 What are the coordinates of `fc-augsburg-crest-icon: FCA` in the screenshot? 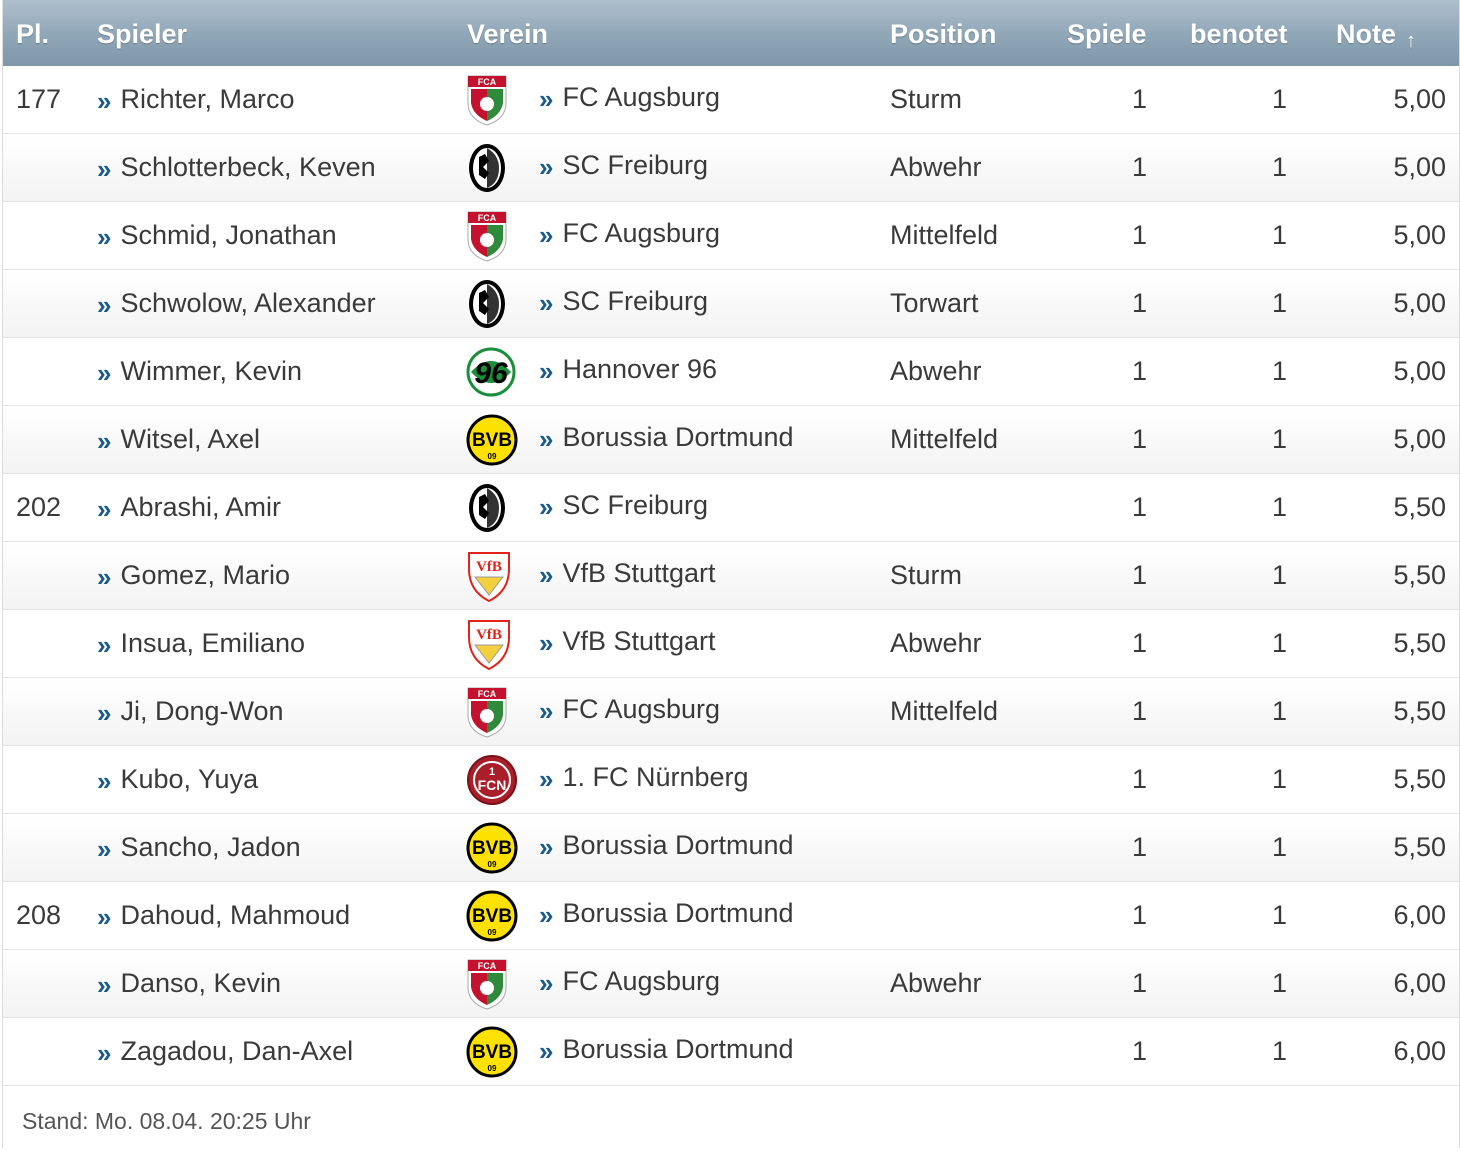 It's located at (493, 100).